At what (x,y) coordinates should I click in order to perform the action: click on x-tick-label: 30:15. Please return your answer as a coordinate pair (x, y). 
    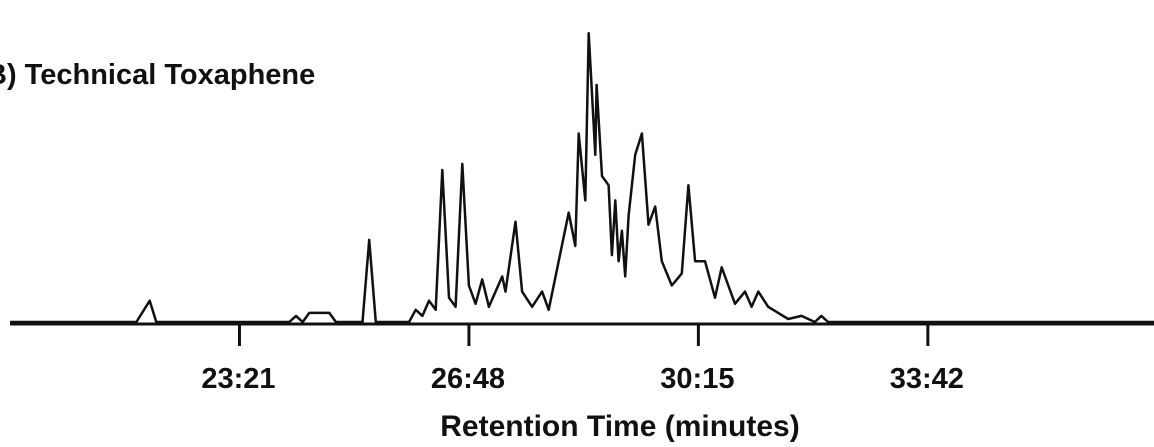
    Looking at the image, I should click on (697, 379).